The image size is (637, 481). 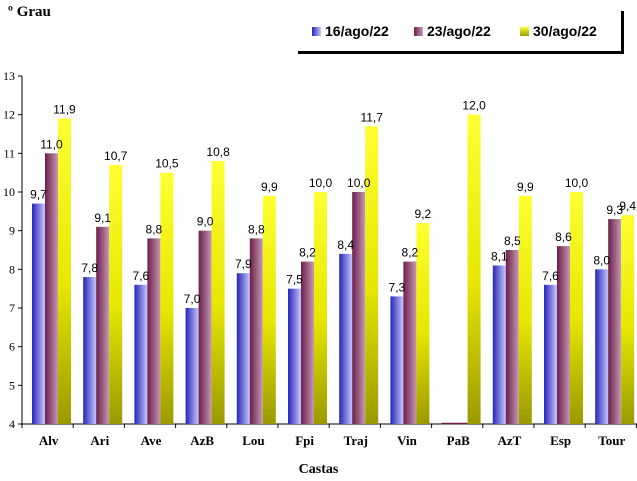 I want to click on x-tick-label: AzT, so click(x=509, y=440).